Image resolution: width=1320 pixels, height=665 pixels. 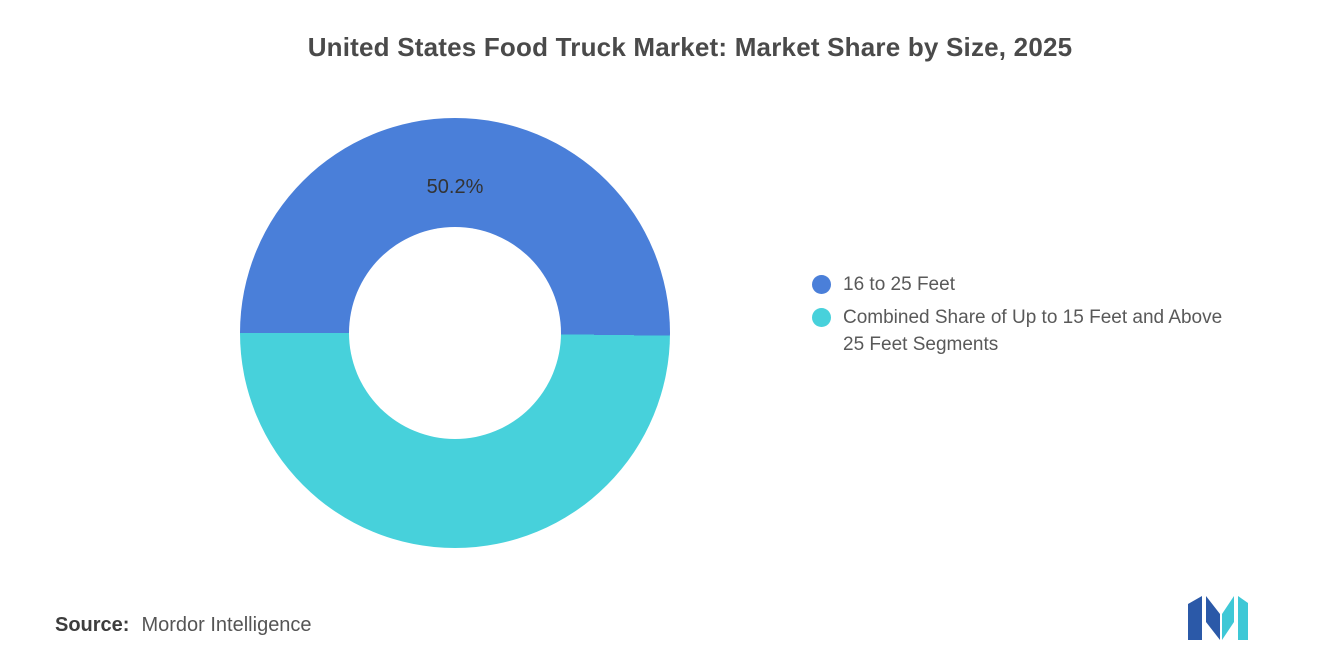 I want to click on logo-shape-right-bar, so click(x=1243, y=618).